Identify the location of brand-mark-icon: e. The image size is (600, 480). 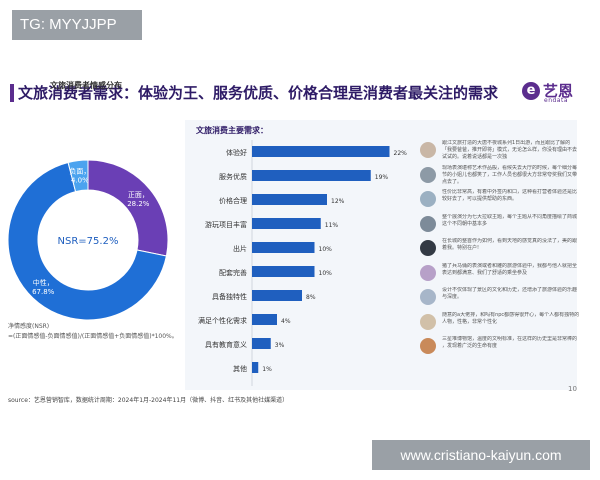
(531, 91).